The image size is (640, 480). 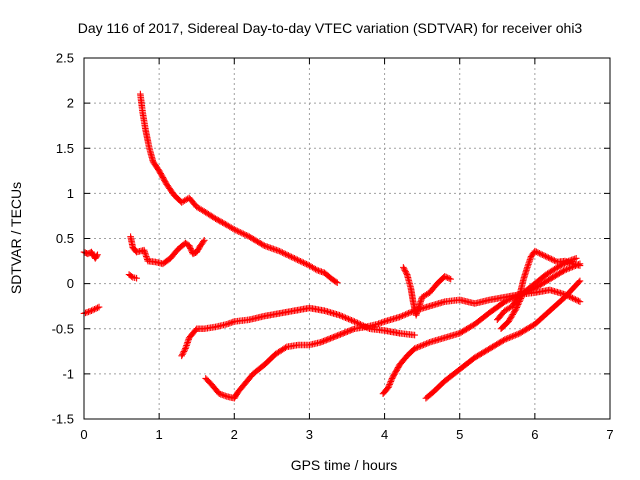 I want to click on x-axis-label: GPS time / hours, so click(x=344, y=465).